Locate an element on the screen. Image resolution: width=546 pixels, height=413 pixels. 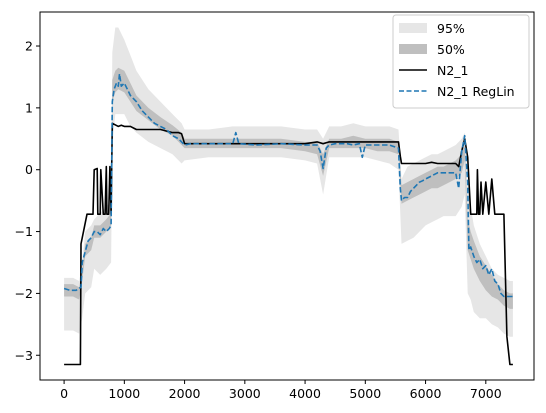
legend-item: N2_1 is located at coordinates (434, 70).